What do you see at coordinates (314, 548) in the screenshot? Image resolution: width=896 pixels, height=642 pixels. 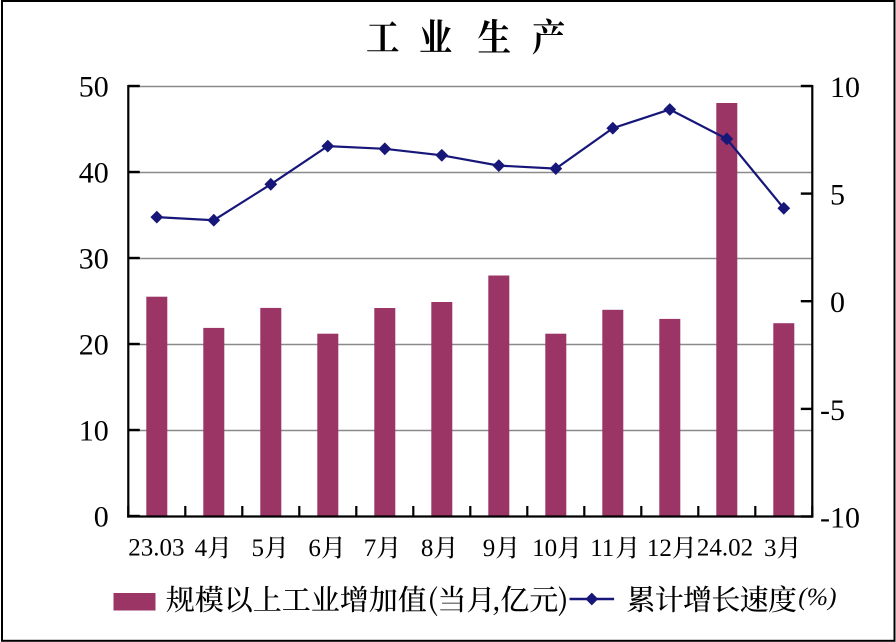 I see `svg-text: 6` at bounding box center [314, 548].